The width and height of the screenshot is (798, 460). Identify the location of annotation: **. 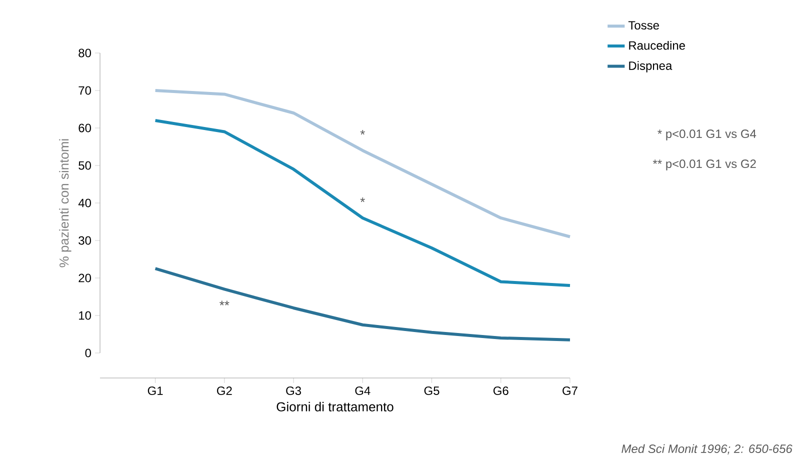
(225, 303).